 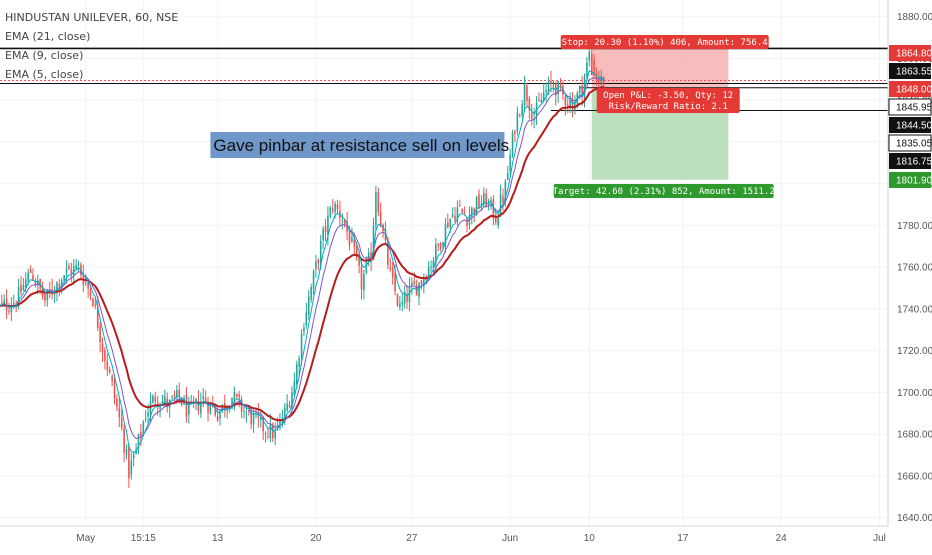 What do you see at coordinates (91, 55) in the screenshot?
I see `indicator-ema9-label: EMA (9, close)` at bounding box center [91, 55].